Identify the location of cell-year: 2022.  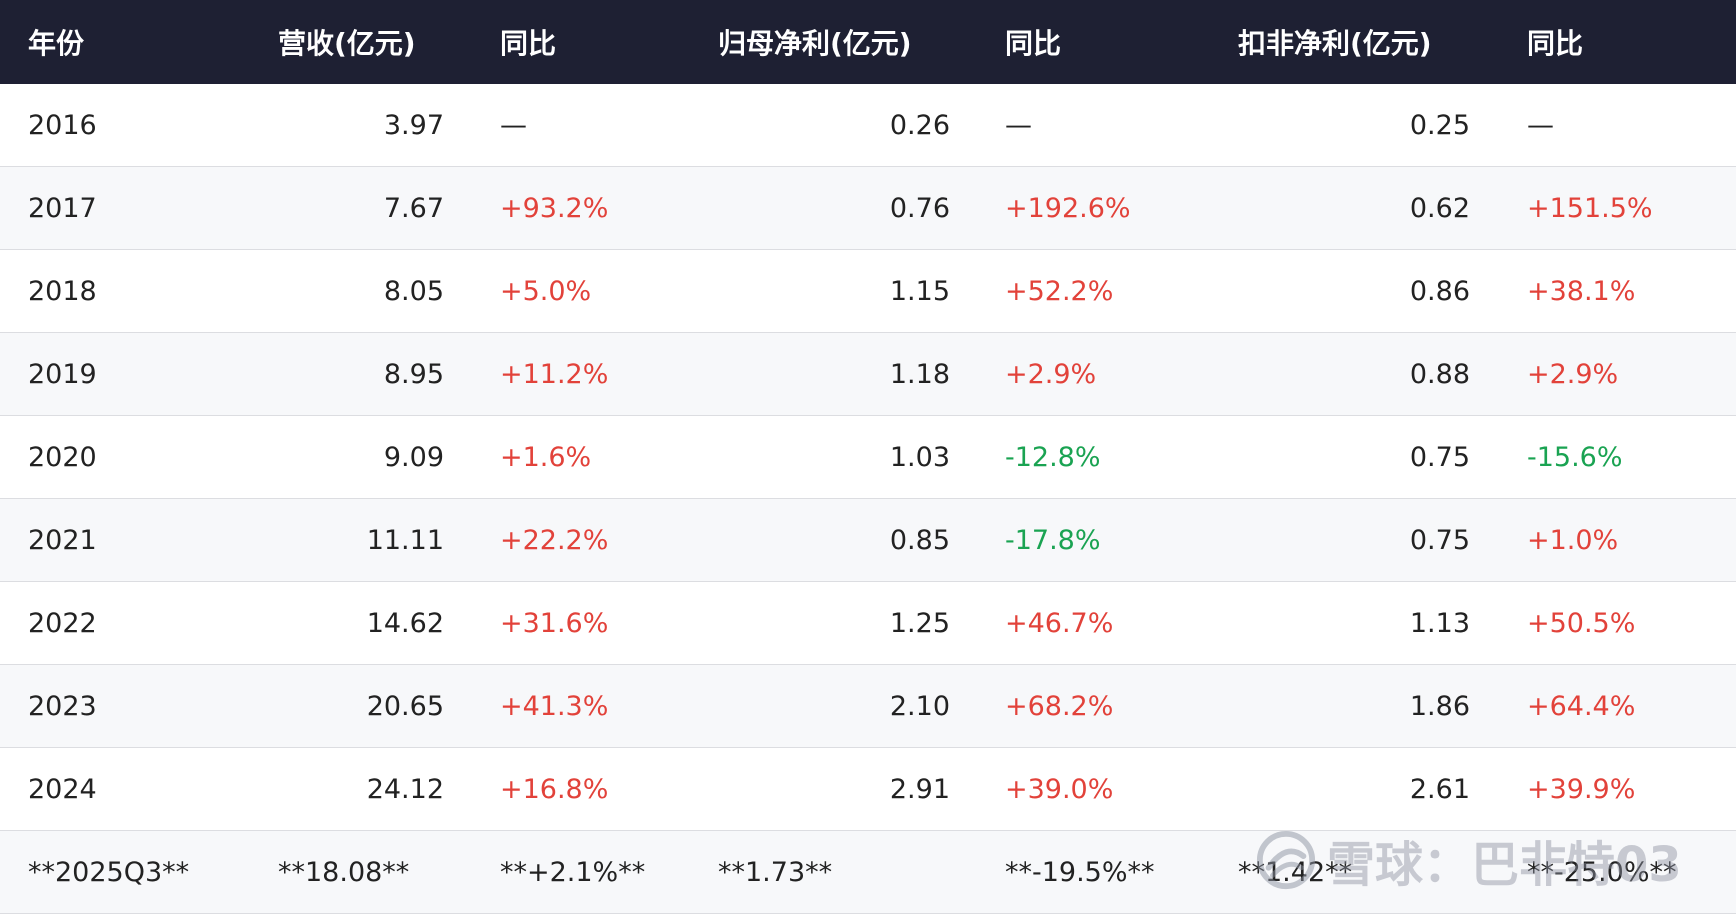
(62, 623).